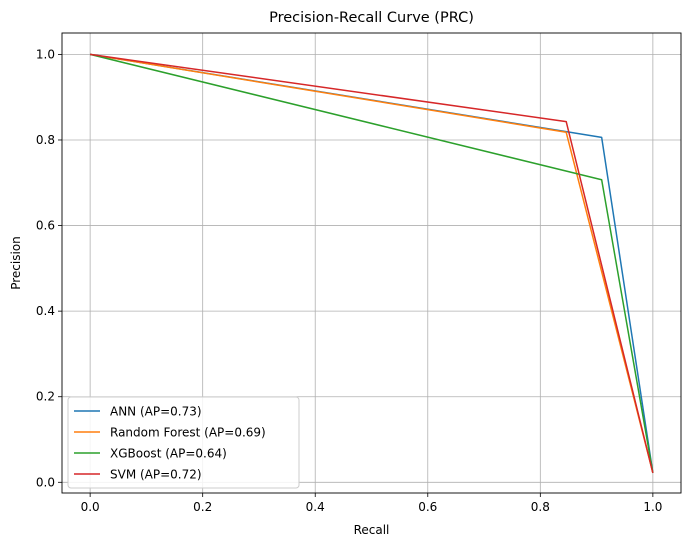 The image size is (691, 539). I want to click on legend-entry: SVM (AP=0.72), so click(156, 475).